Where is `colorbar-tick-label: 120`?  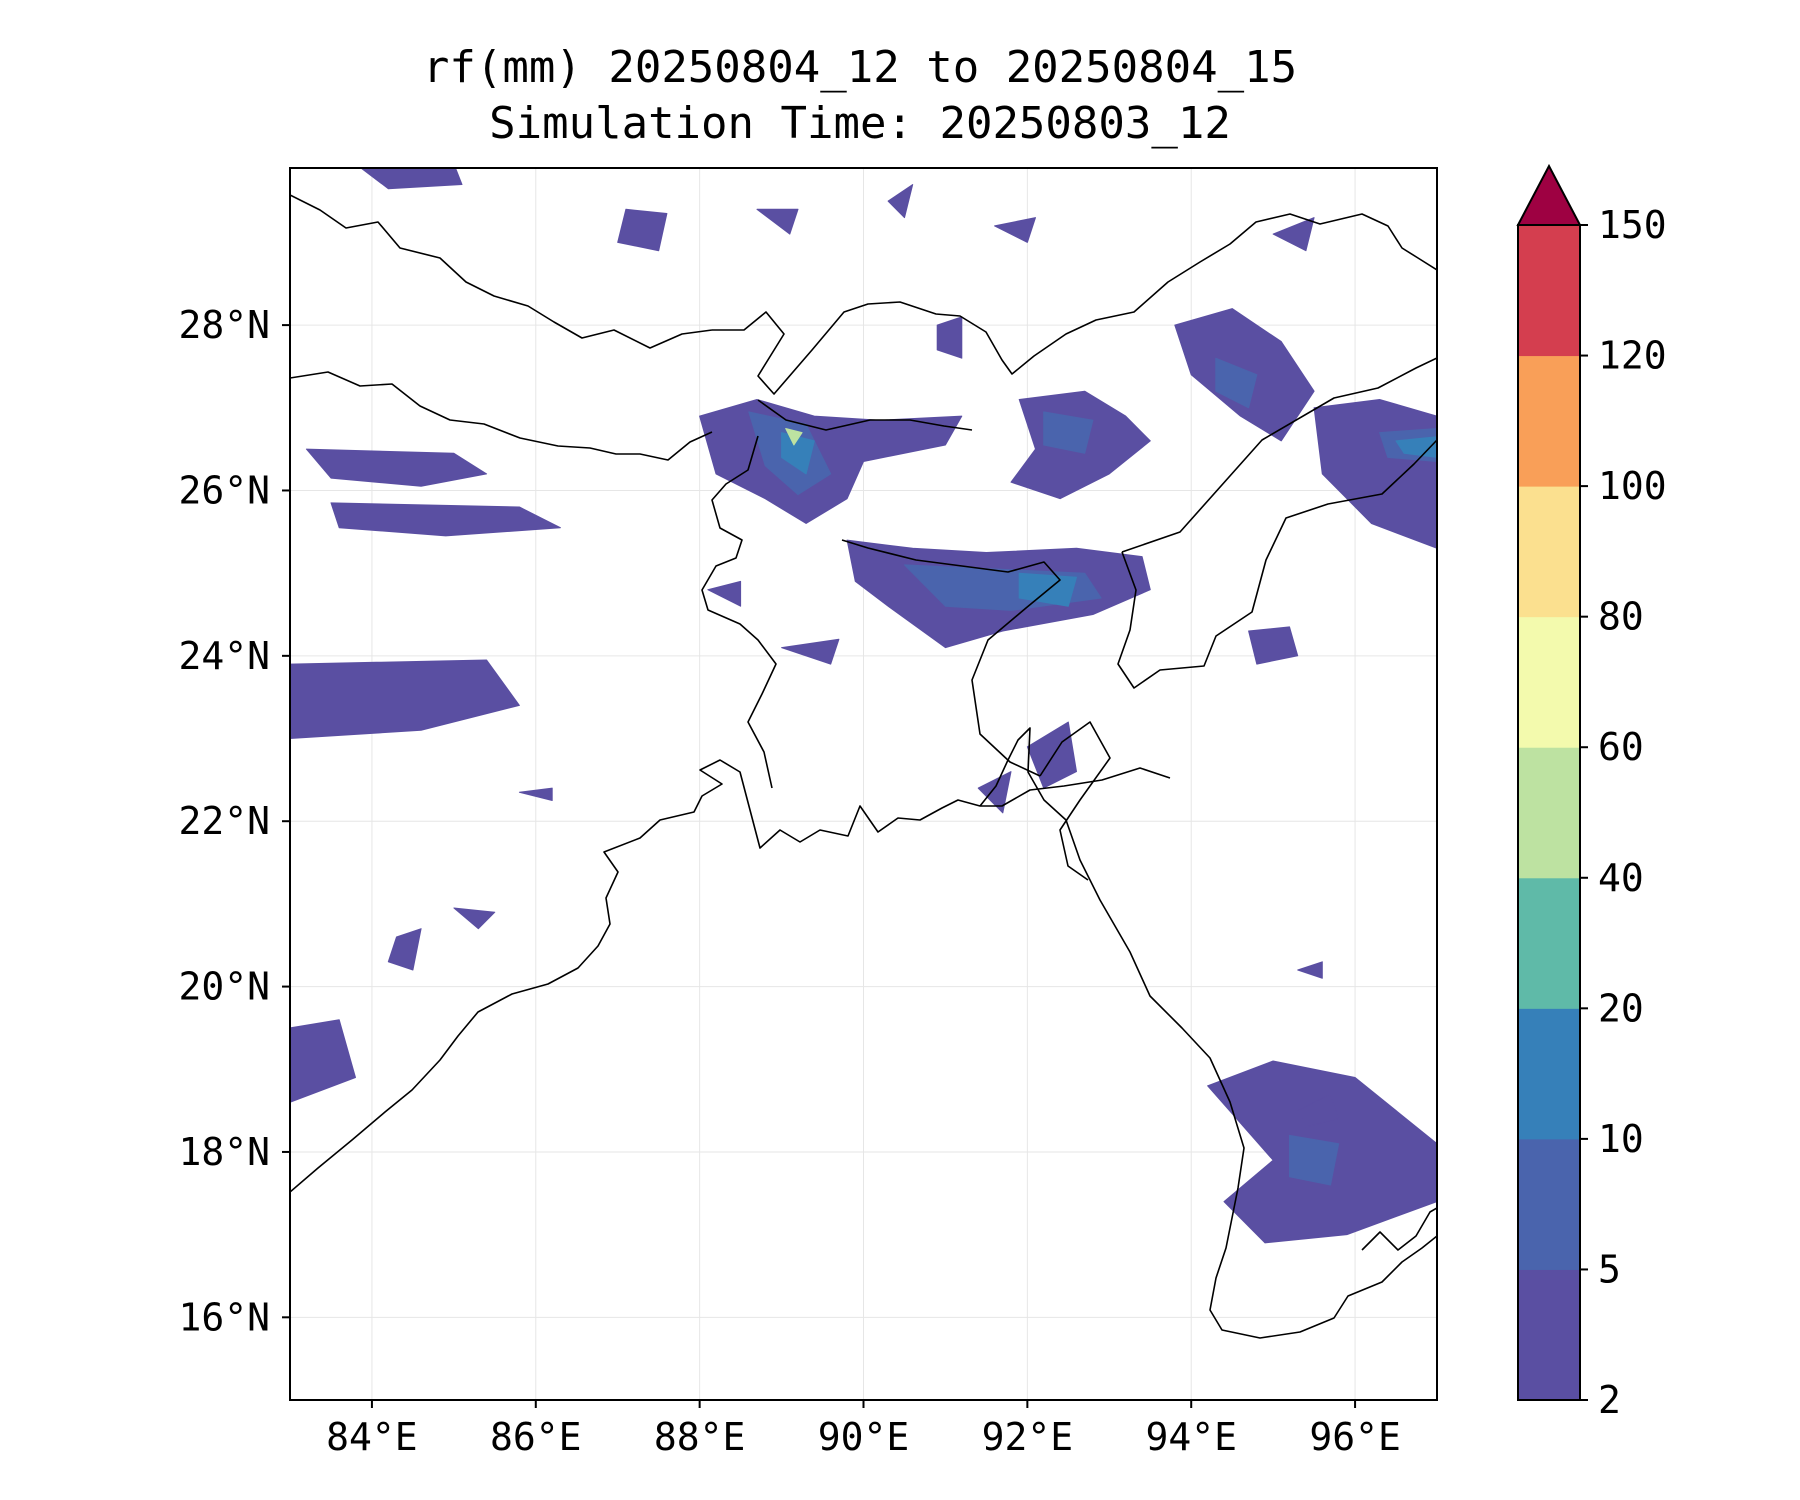
colorbar-tick-label: 120 is located at coordinates (1632, 356).